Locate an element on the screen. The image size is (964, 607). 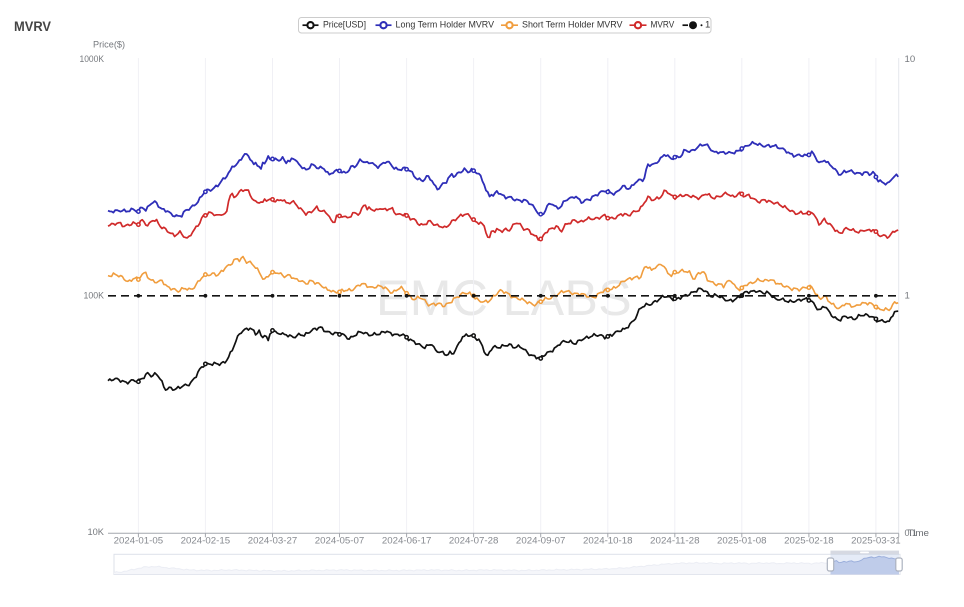
svg-text: 2024-10-18 is located at coordinates (608, 540).